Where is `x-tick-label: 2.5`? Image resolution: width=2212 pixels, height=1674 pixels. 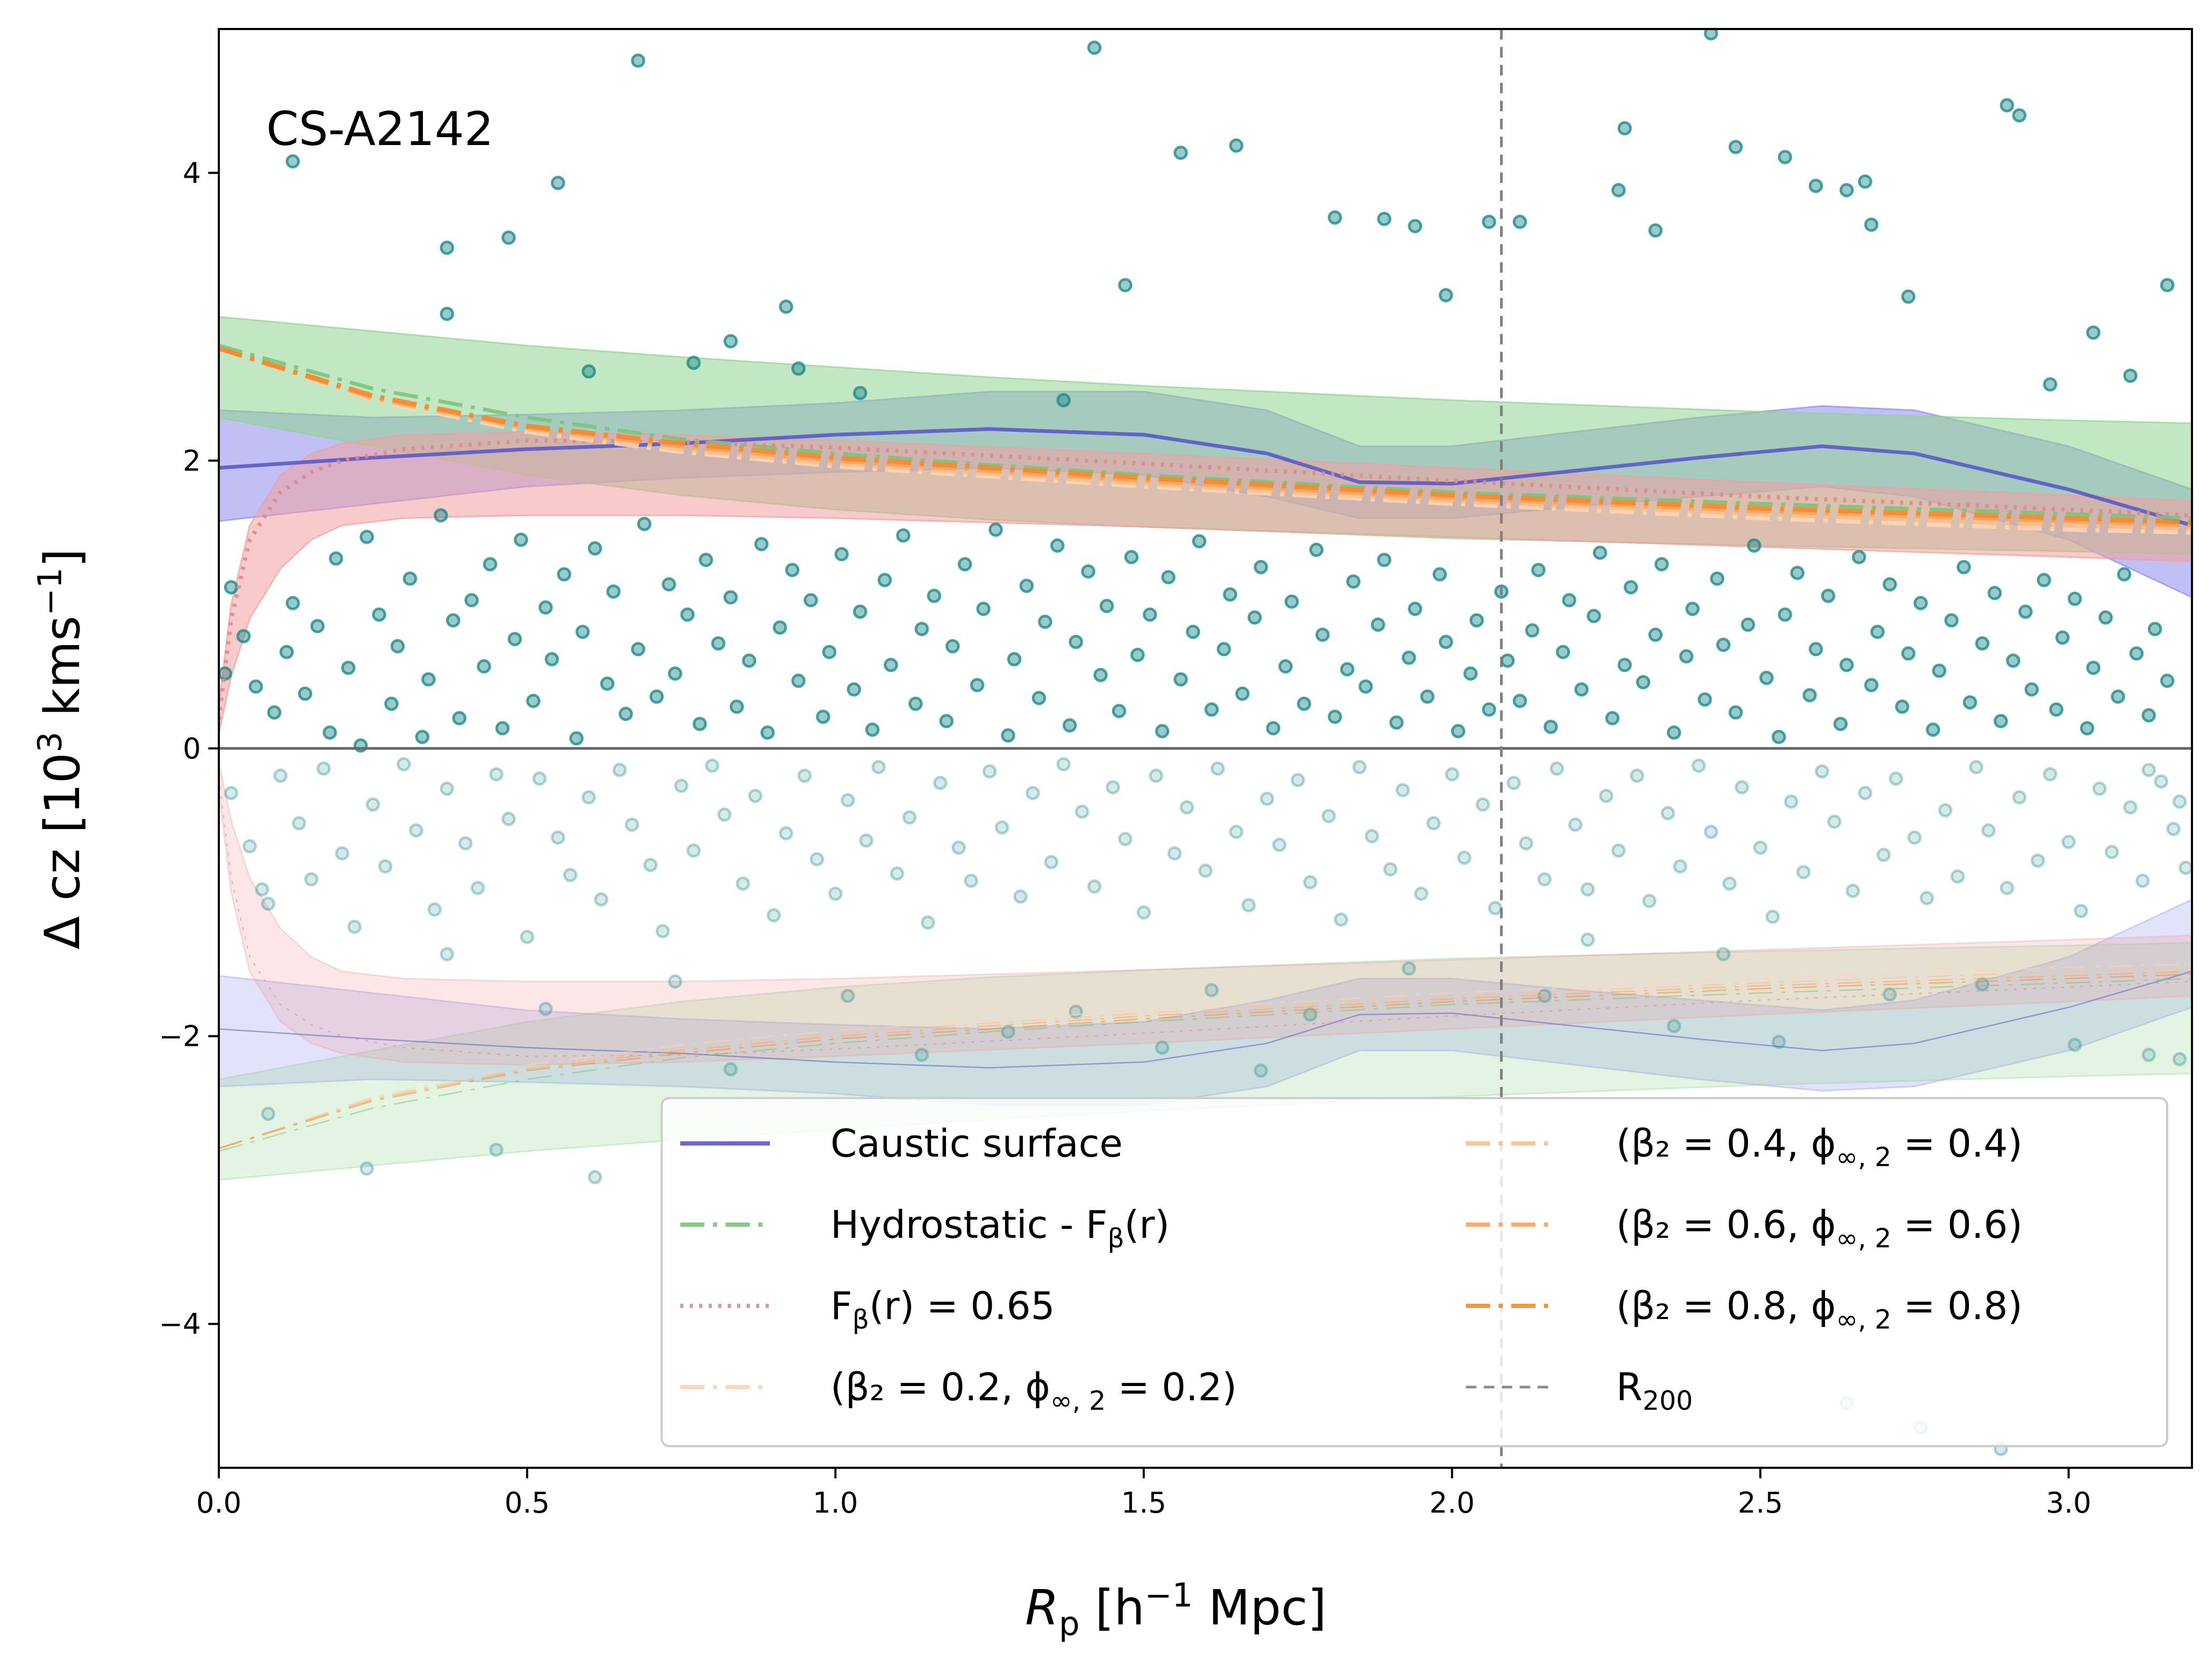
x-tick-label: 2.5 is located at coordinates (1760, 1503).